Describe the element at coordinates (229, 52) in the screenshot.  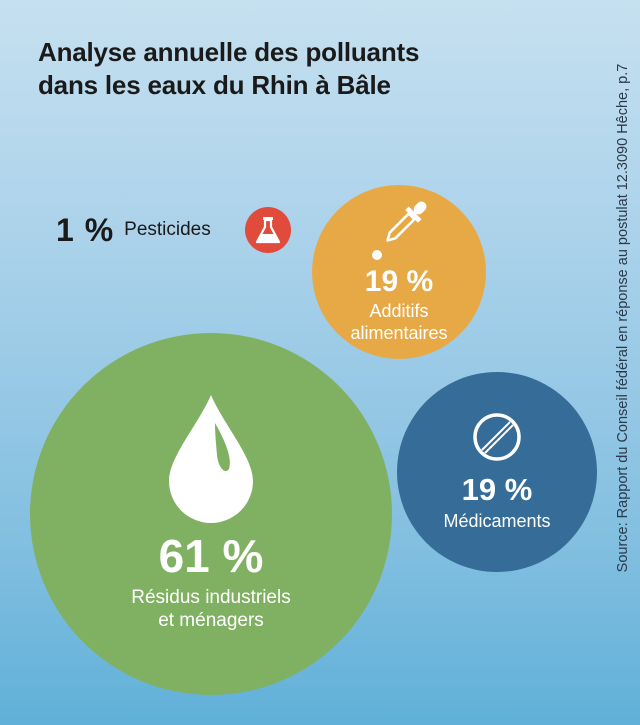
I see `title-line-1: Analyse annuelle des polluants` at that location.